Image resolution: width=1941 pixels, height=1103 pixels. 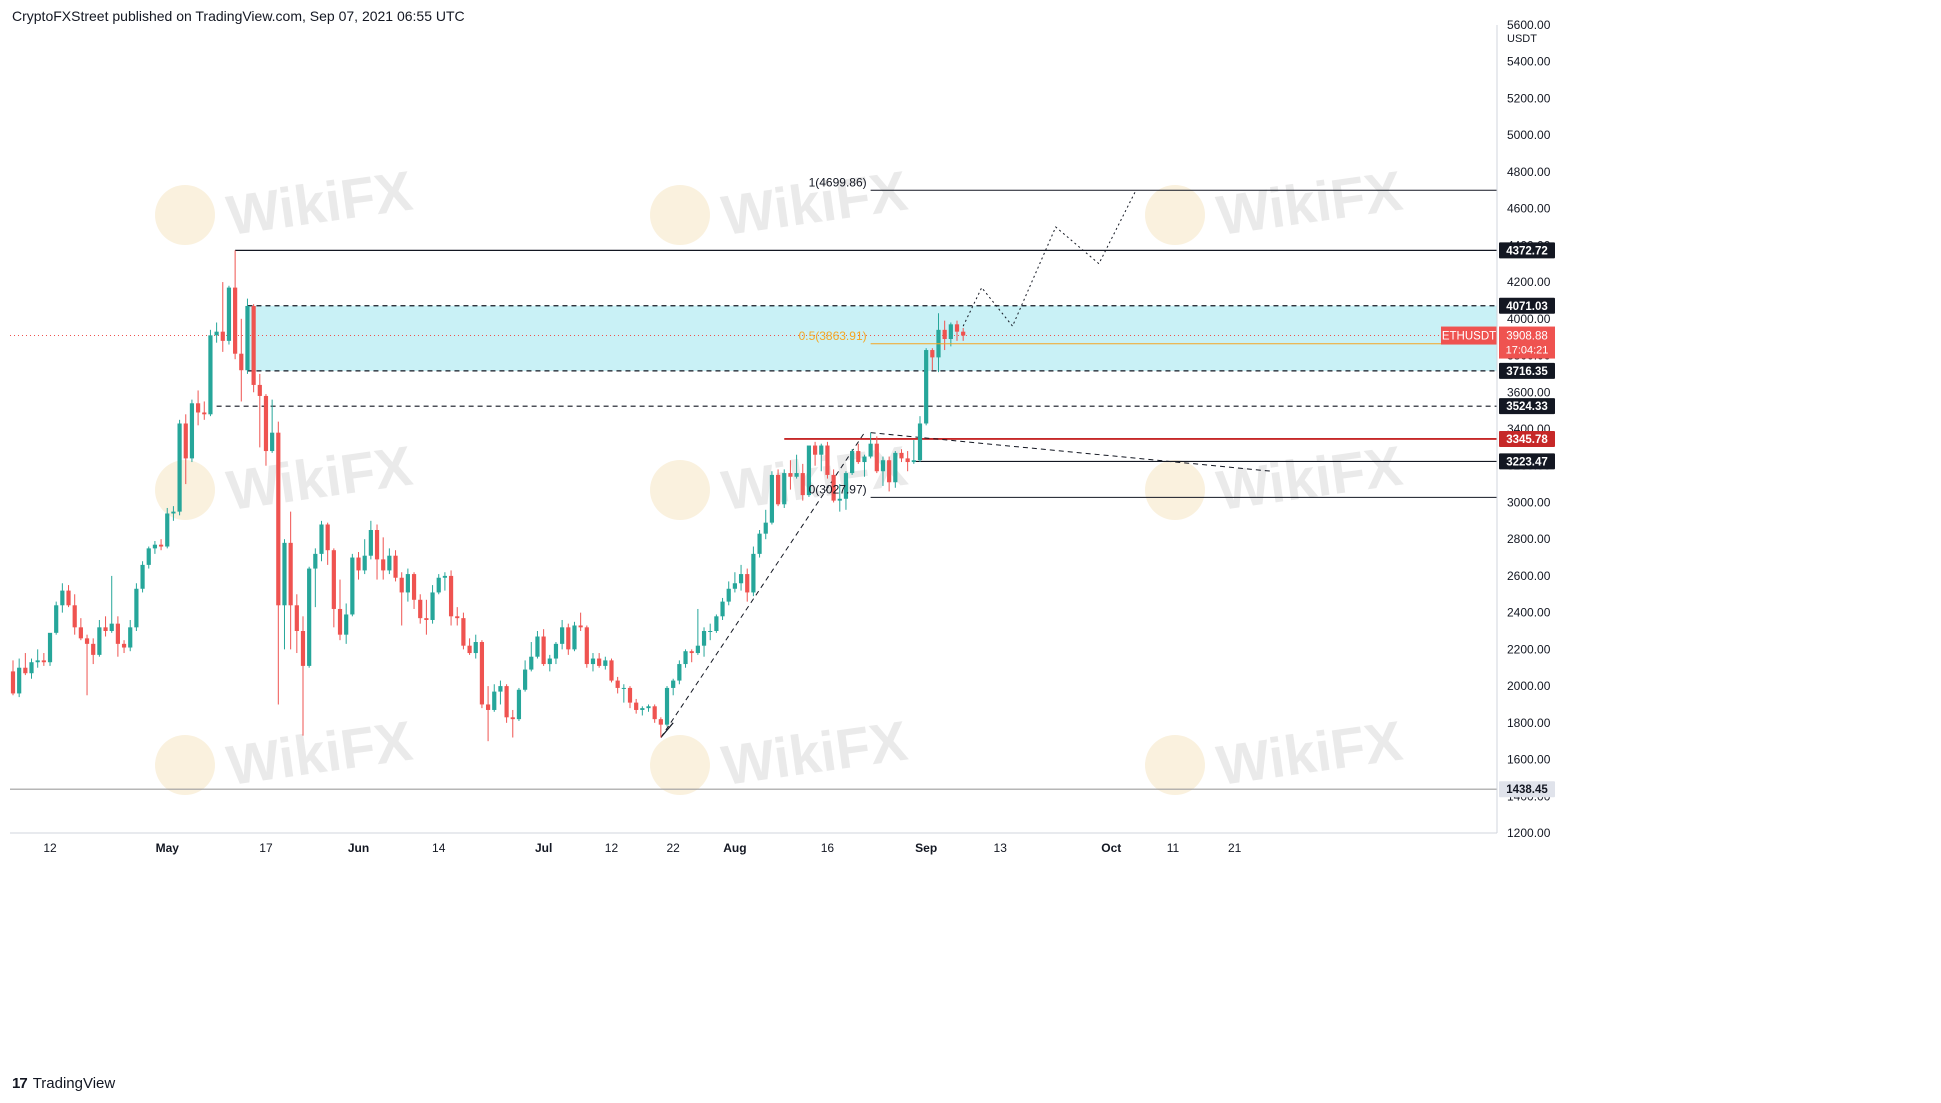 What do you see at coordinates (1529, 135) in the screenshot?
I see `y-tick-label: 5000.00` at bounding box center [1529, 135].